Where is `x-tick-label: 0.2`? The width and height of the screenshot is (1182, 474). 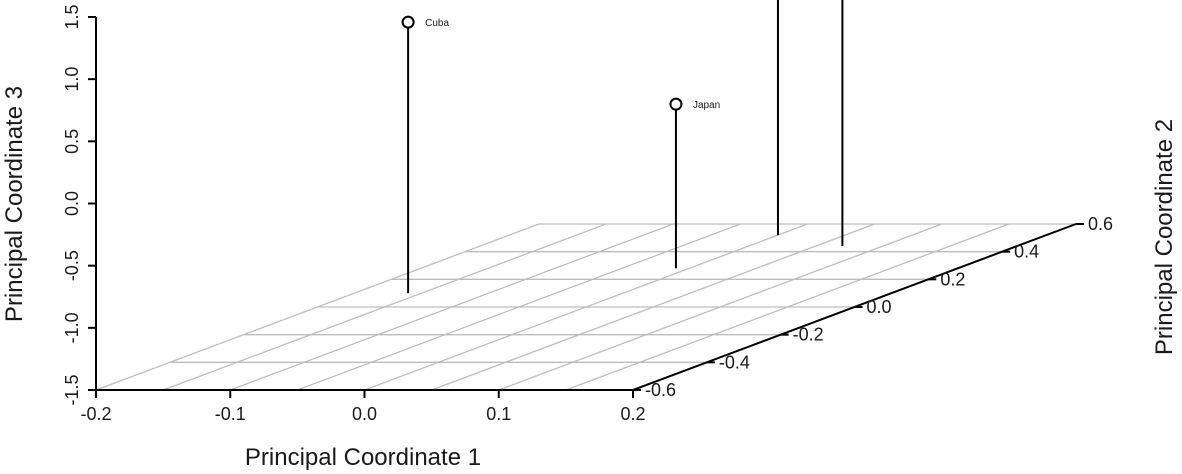 x-tick-label: 0.2 is located at coordinates (632, 414).